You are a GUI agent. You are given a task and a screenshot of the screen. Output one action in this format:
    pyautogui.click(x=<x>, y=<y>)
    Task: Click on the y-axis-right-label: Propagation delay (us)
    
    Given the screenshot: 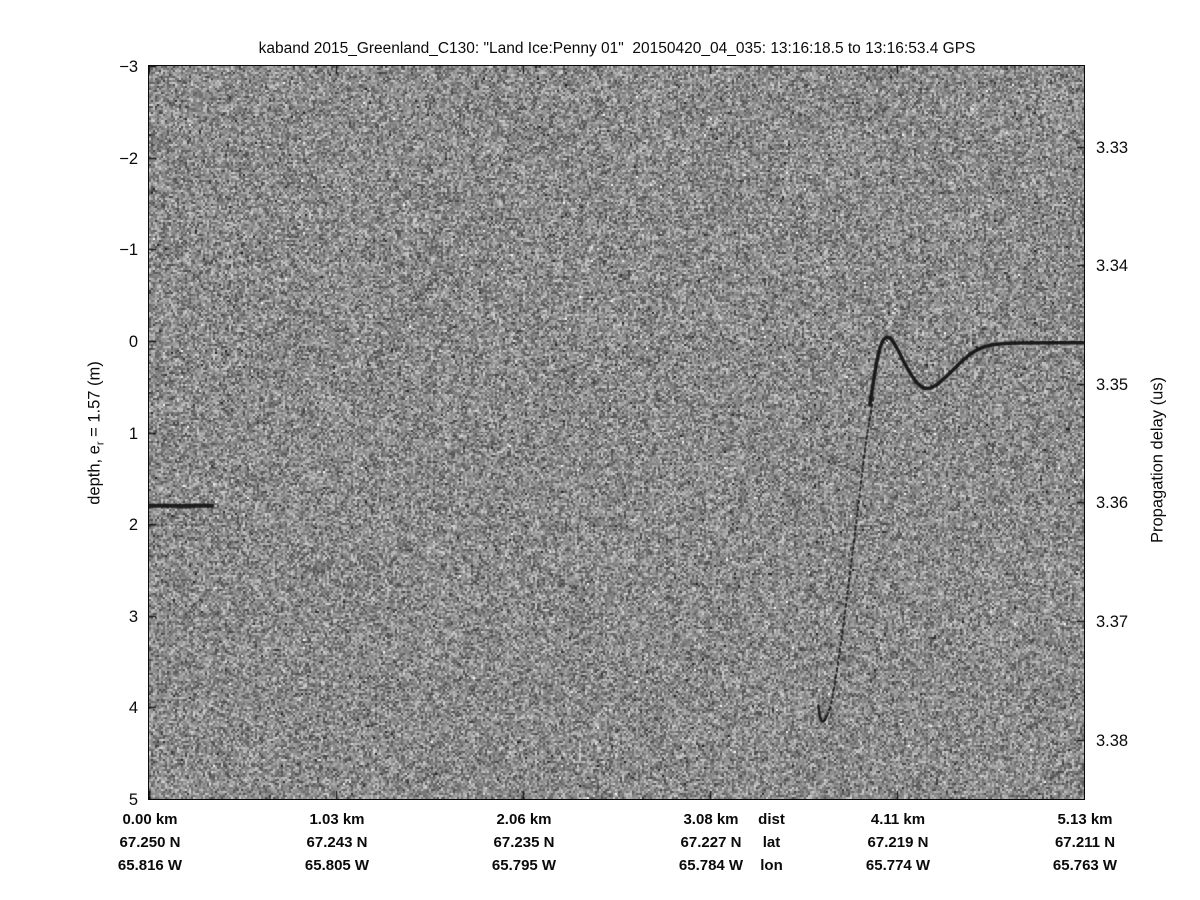 What is the action you would take?
    pyautogui.click(x=1157, y=460)
    